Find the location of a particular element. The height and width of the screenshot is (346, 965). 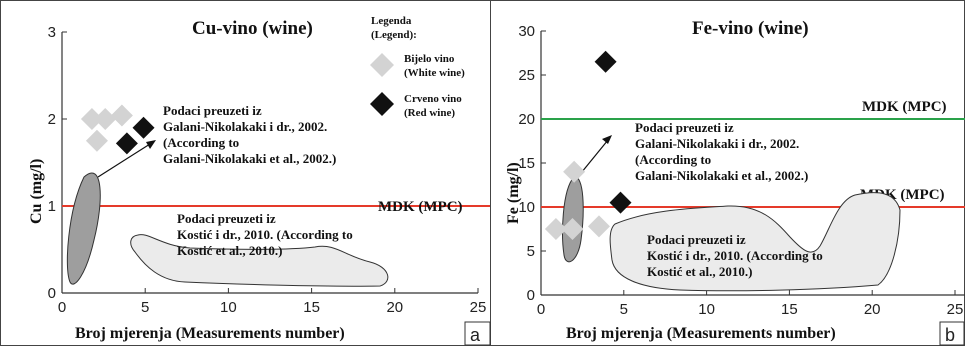

galani-region-a is located at coordinates (83, 228).